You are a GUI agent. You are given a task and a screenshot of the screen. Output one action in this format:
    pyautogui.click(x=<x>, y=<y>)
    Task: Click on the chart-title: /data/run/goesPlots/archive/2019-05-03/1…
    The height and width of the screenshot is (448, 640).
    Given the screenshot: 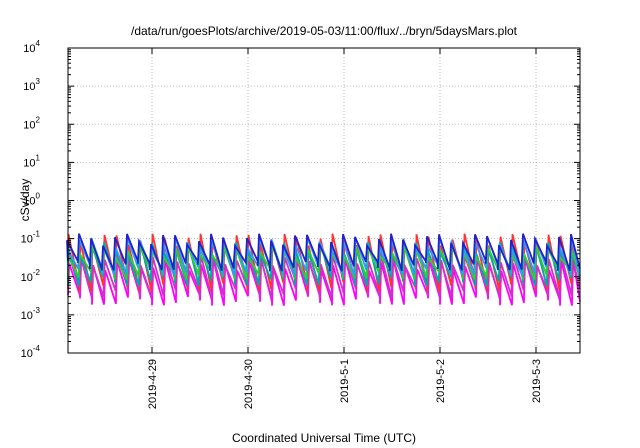 What is the action you would take?
    pyautogui.click(x=324, y=31)
    